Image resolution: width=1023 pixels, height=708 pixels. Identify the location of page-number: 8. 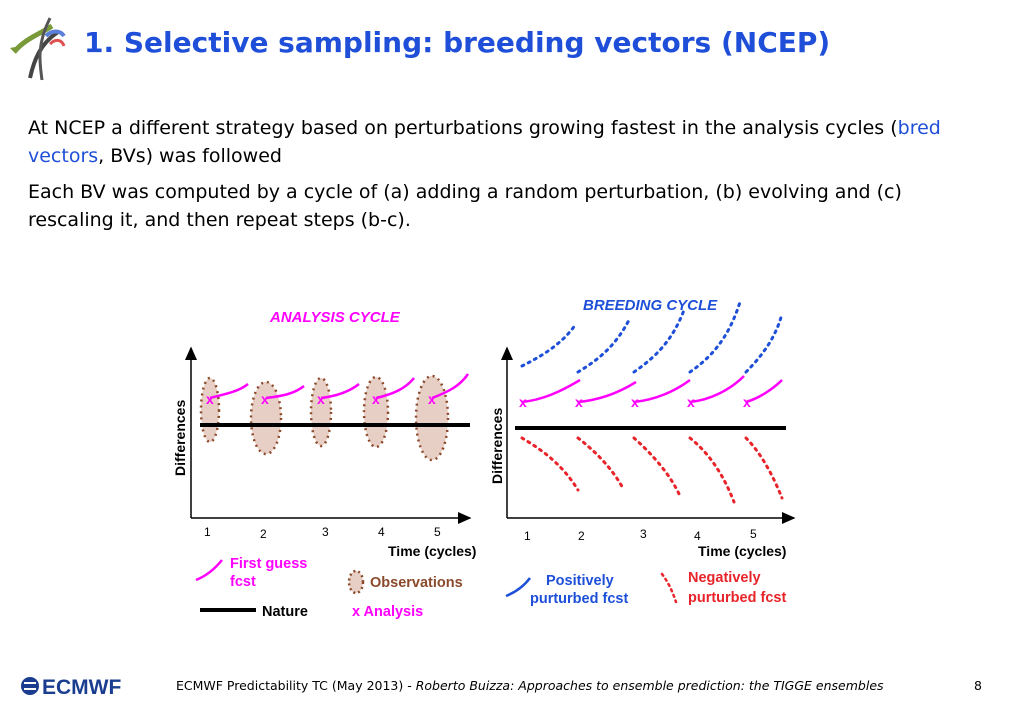
(978, 685).